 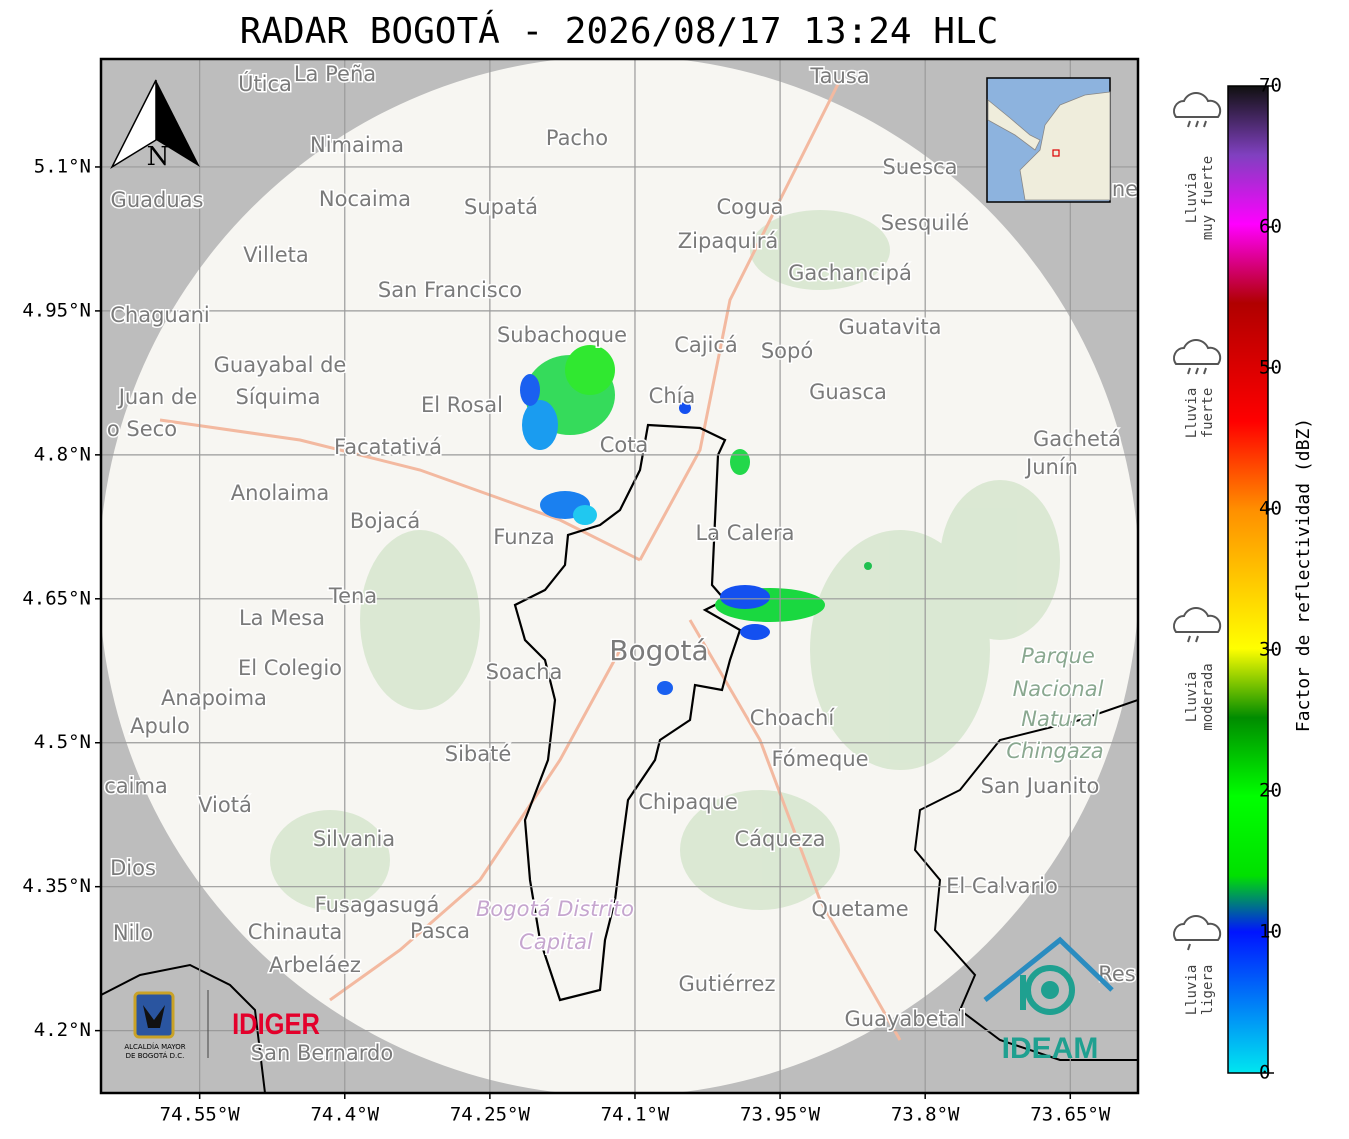 I want to click on idiger-logo: IDIGER, so click(x=276, y=1023).